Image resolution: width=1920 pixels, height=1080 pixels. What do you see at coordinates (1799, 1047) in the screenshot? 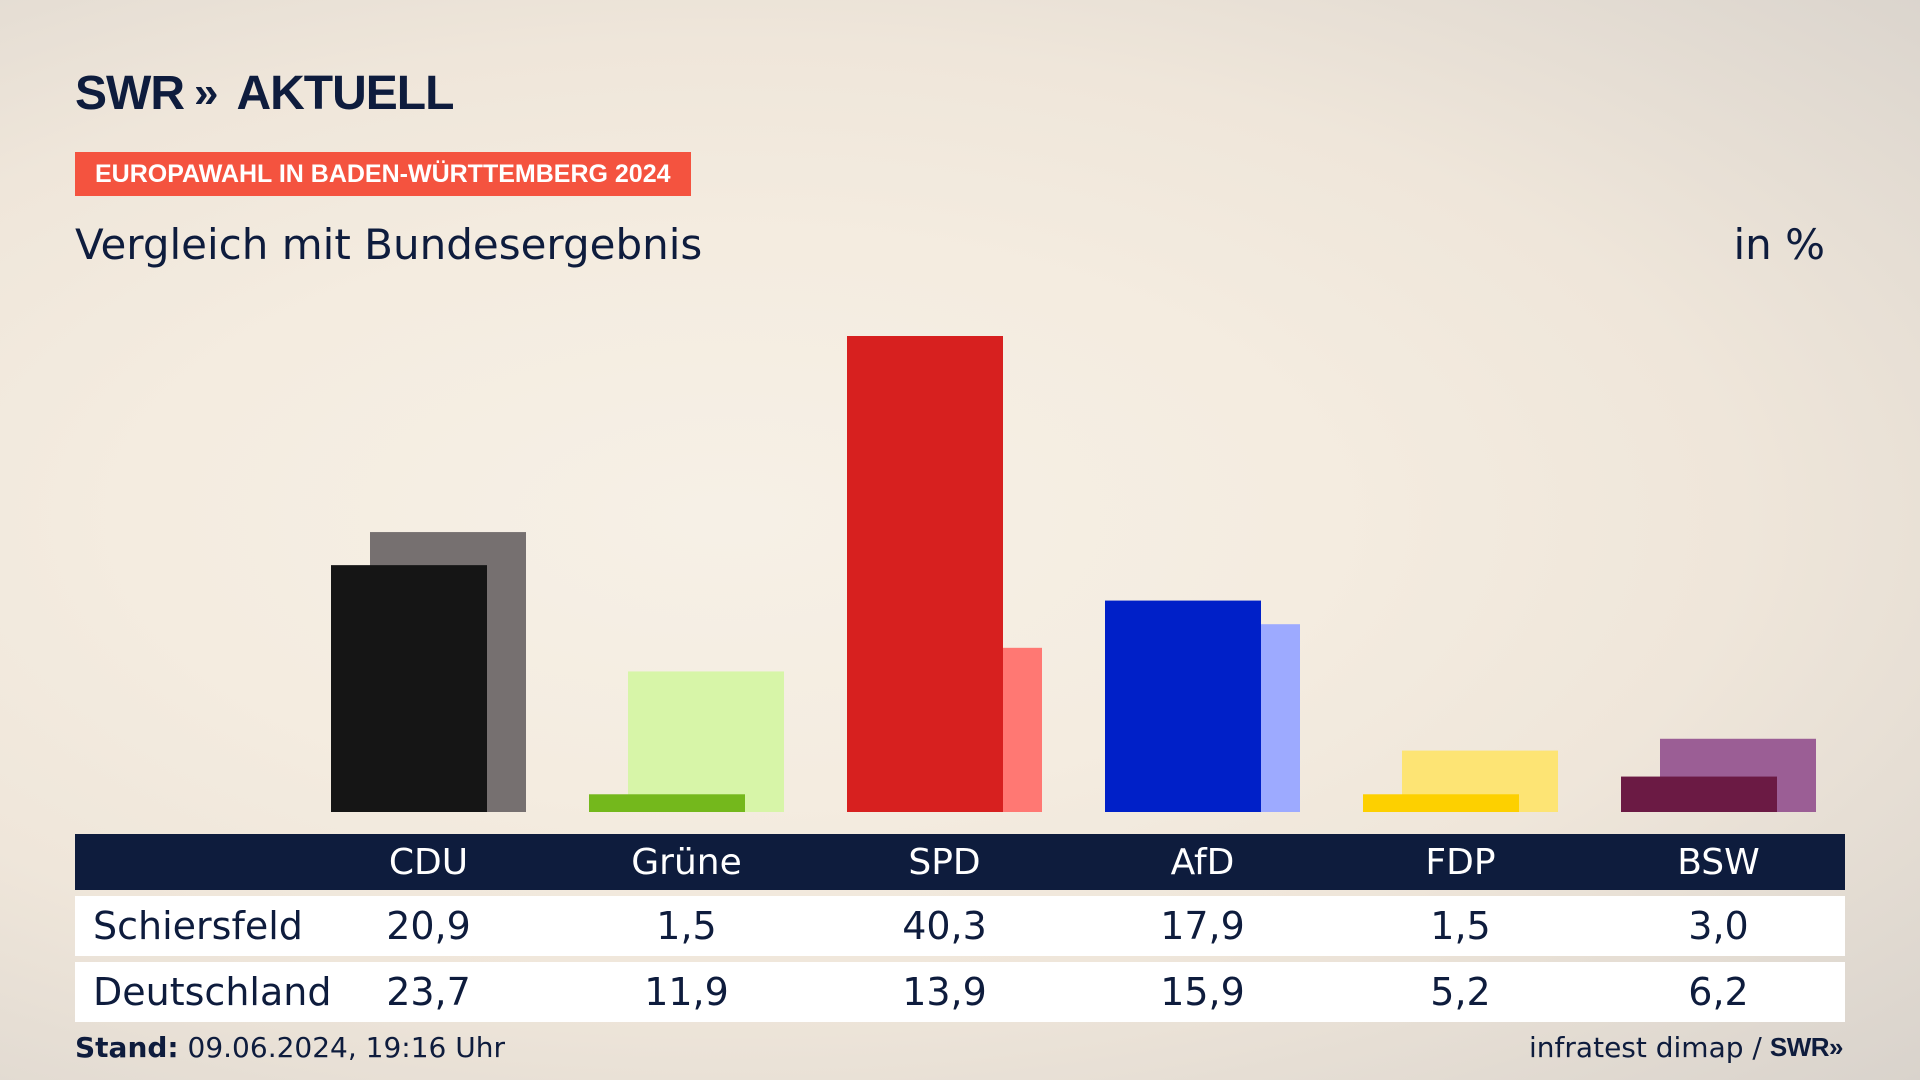
I see `source-brand-text: SWR` at bounding box center [1799, 1047].